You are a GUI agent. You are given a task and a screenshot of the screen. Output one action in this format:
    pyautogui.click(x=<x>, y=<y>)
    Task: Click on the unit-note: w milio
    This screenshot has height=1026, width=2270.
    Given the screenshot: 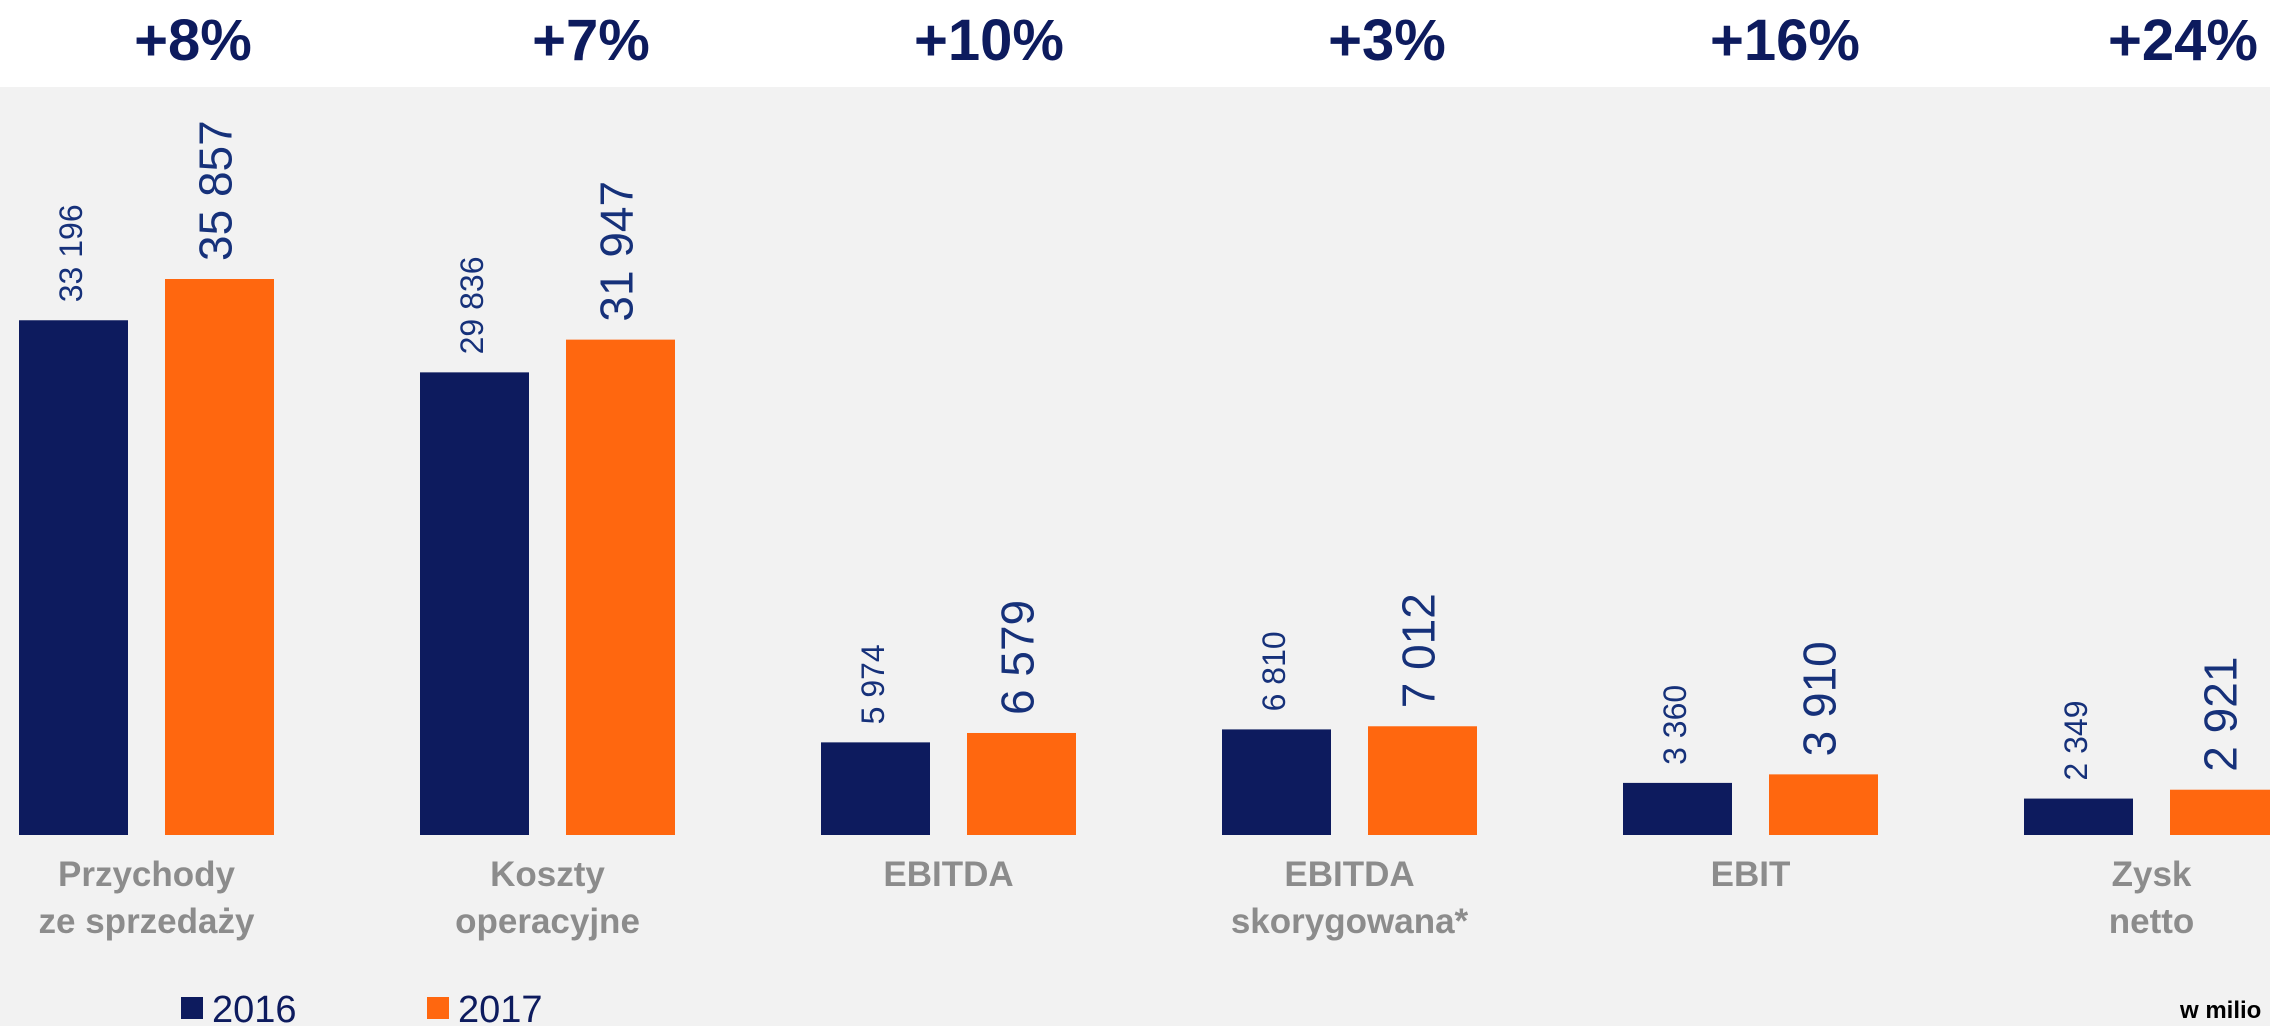 What is the action you would take?
    pyautogui.click(x=2220, y=1010)
    